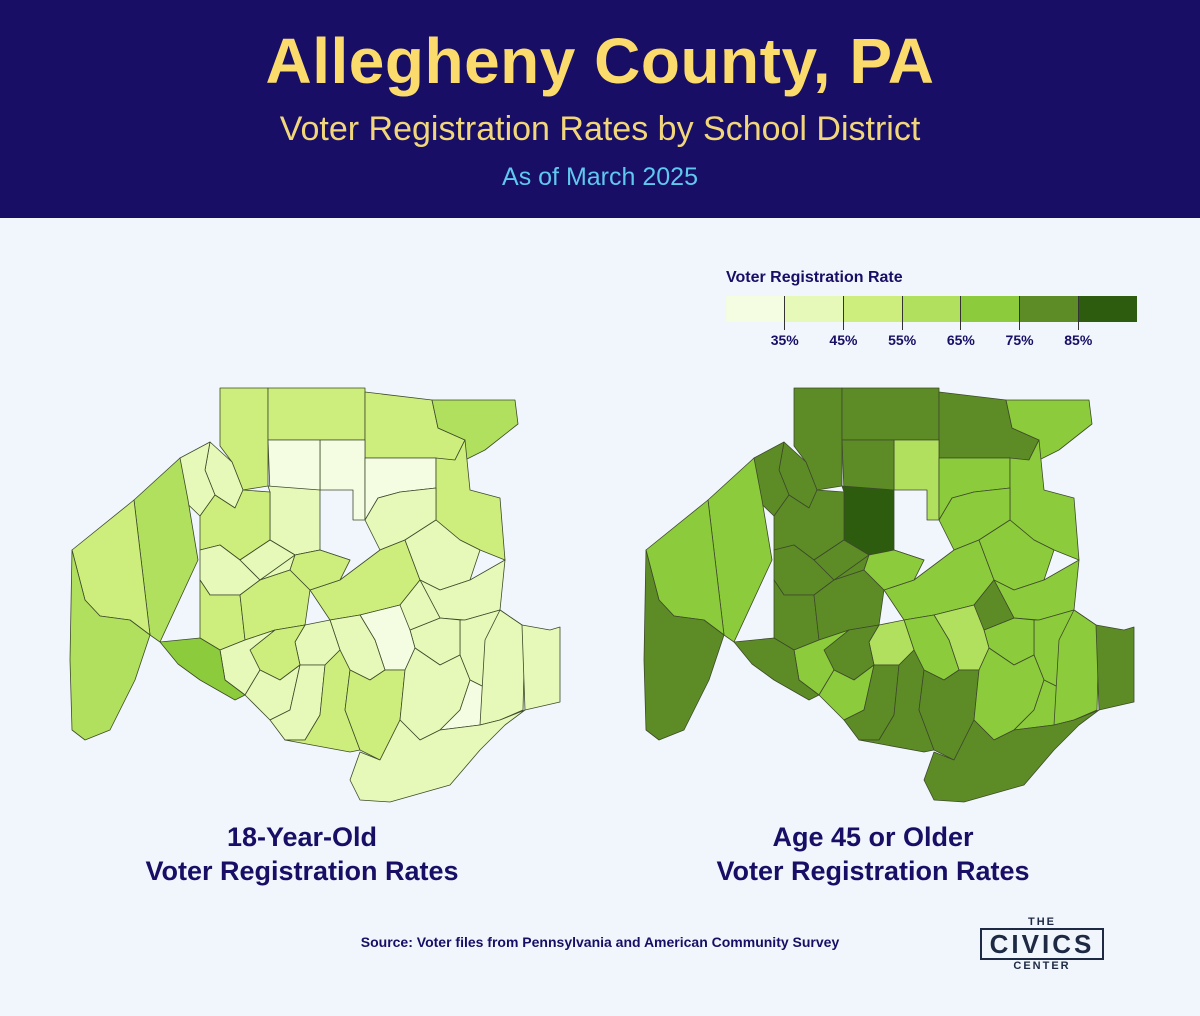 Image resolution: width=1200 pixels, height=1016 pixels. What do you see at coordinates (600, 177) in the screenshot?
I see `date-line: As of March 2025` at bounding box center [600, 177].